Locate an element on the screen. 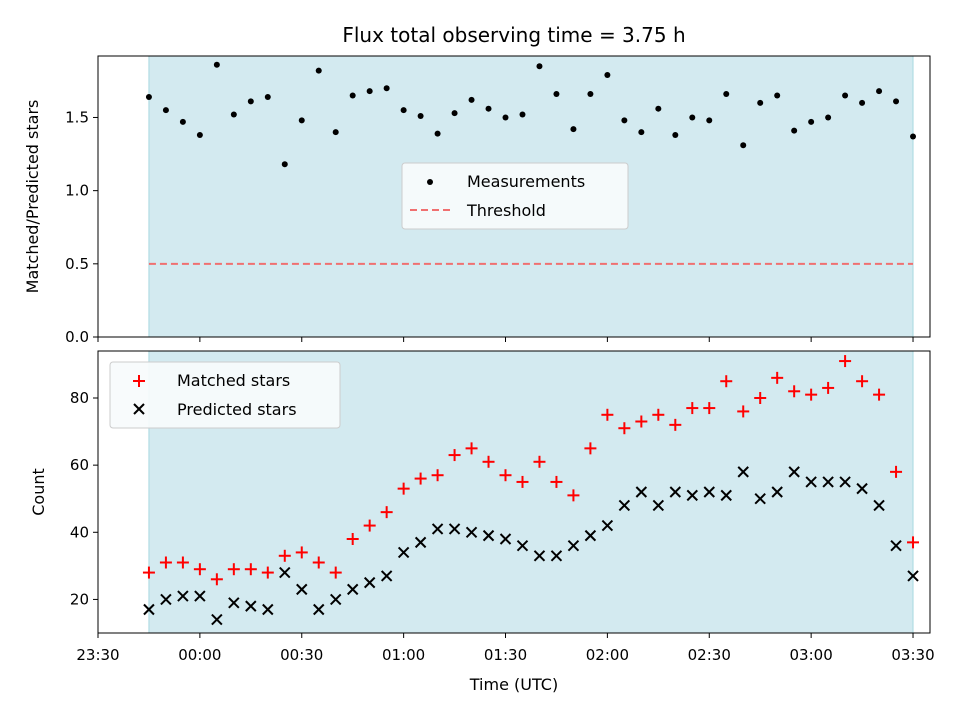  y-axis-label: Matched/Predicted stars is located at coordinates (32, 197).